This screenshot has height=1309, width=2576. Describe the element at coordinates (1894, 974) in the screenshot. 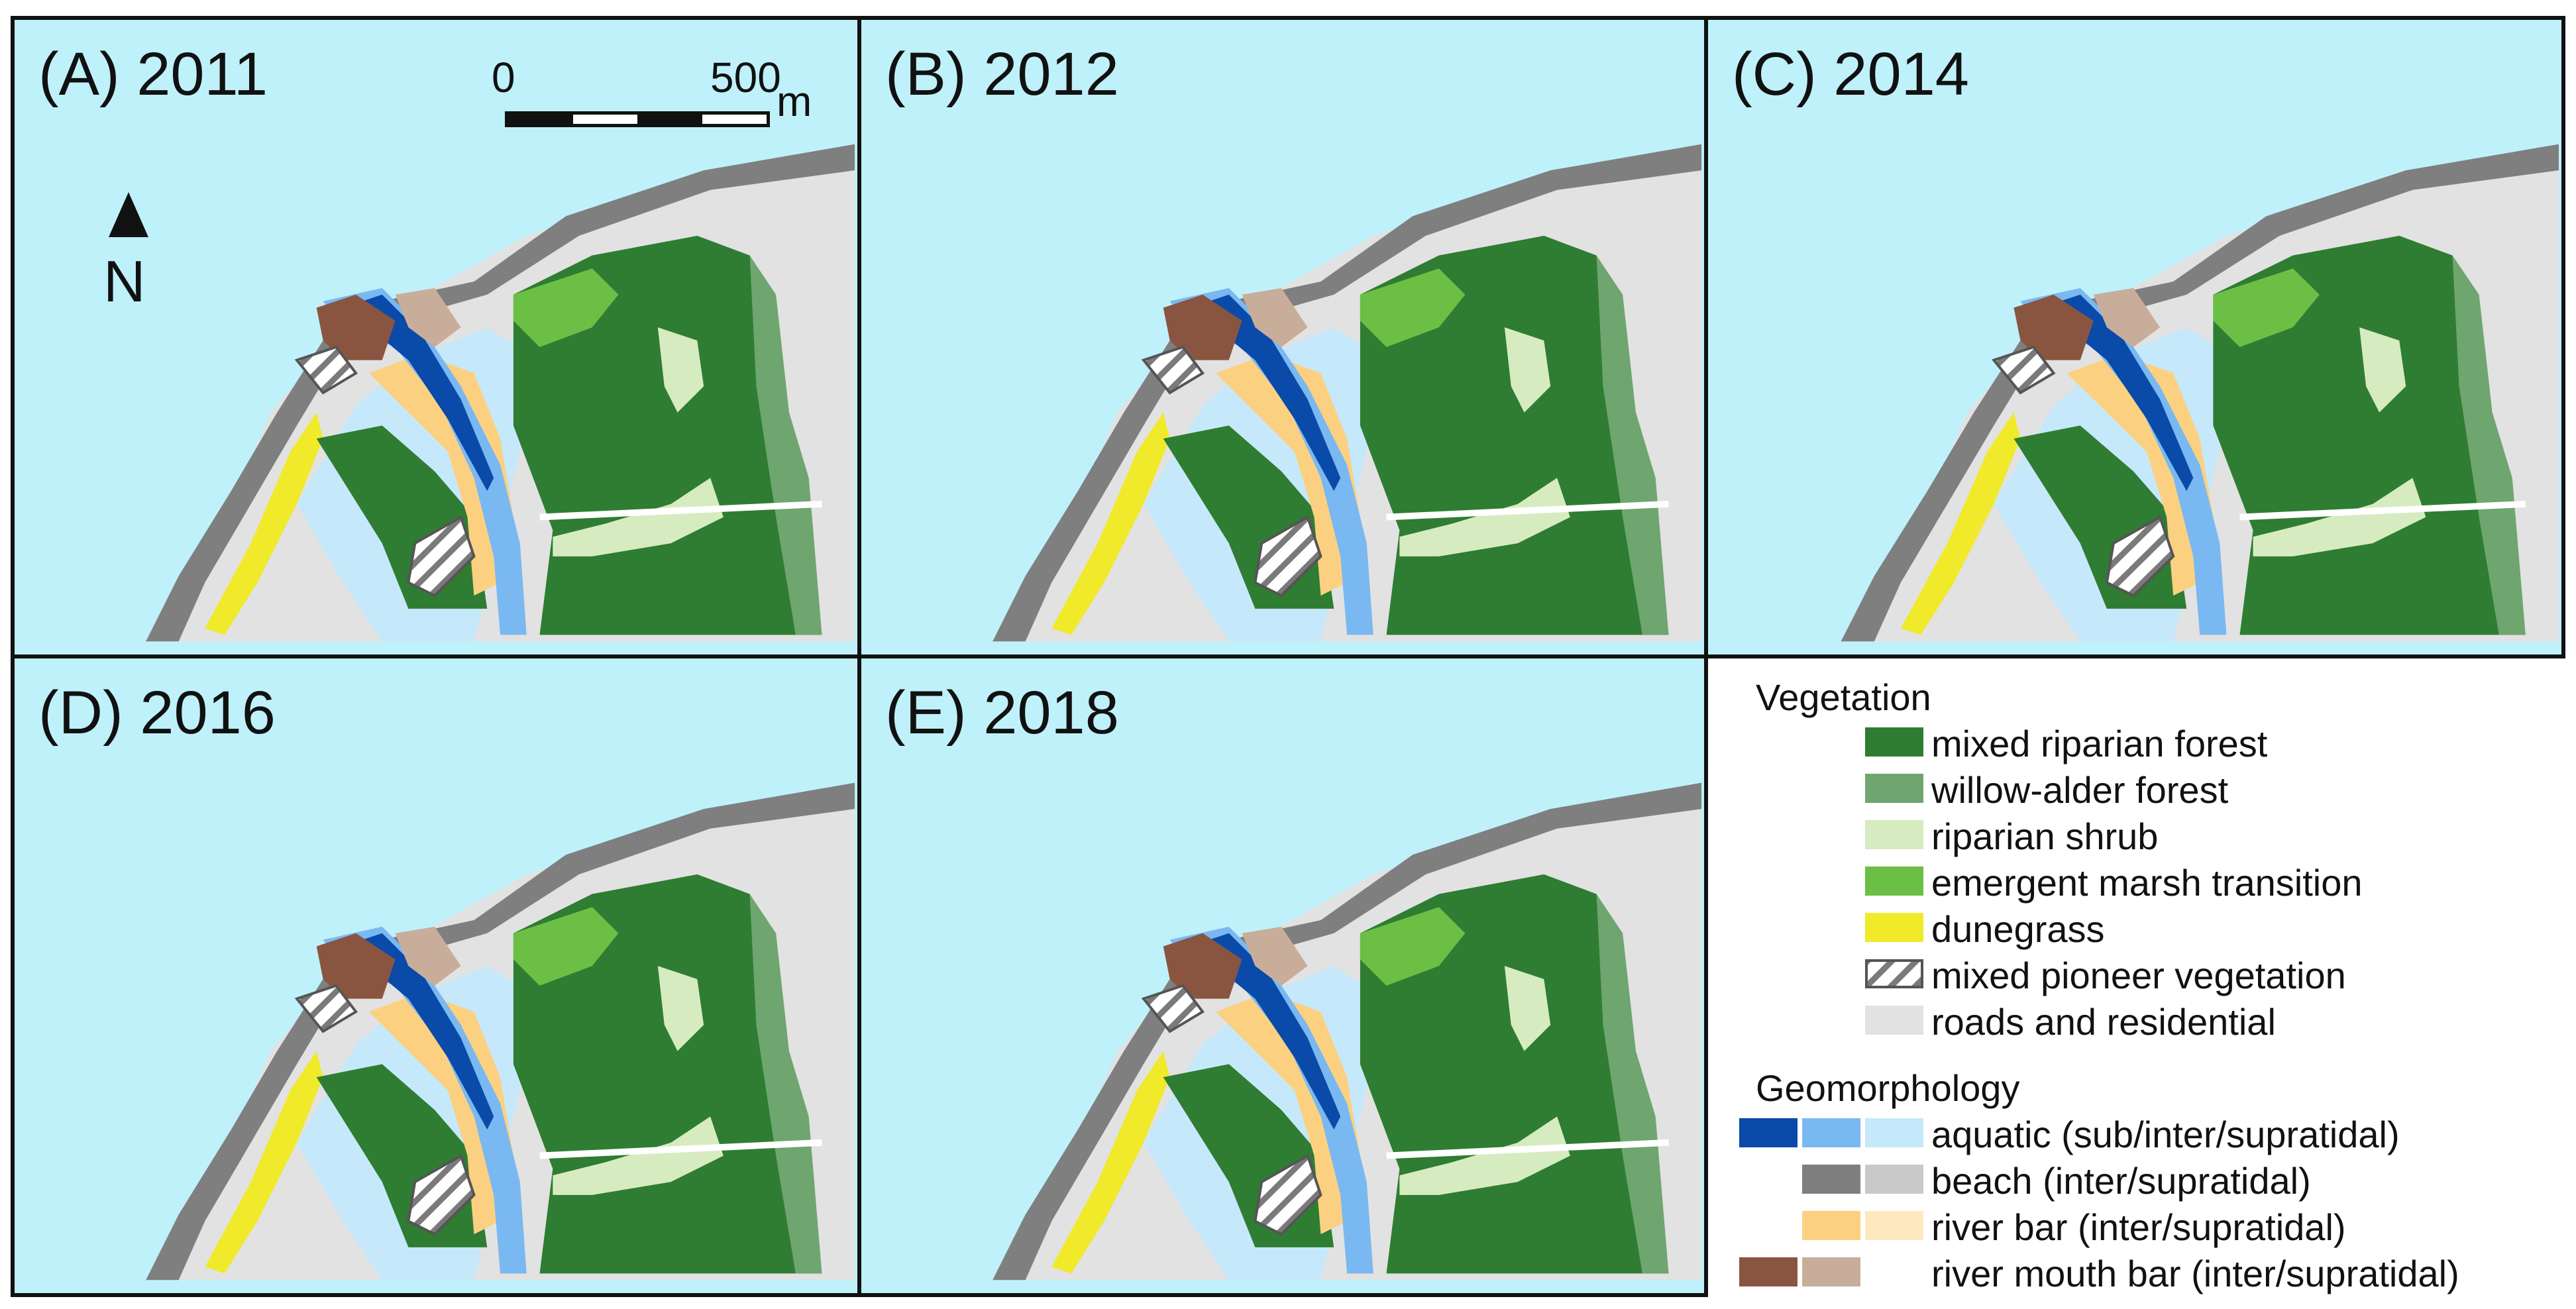

I see `hatch-swatch-icon` at that location.